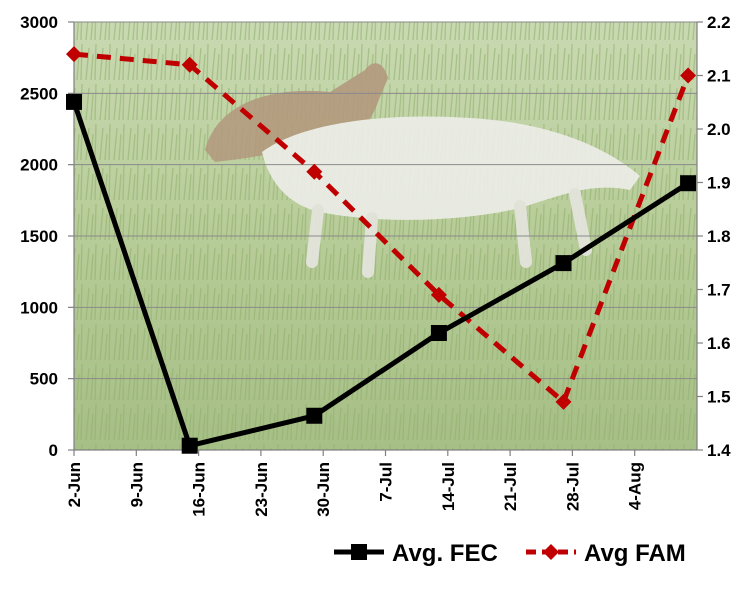  Describe the element at coordinates (445, 553) in the screenshot. I see `legend-label: Avg. FEC` at that location.